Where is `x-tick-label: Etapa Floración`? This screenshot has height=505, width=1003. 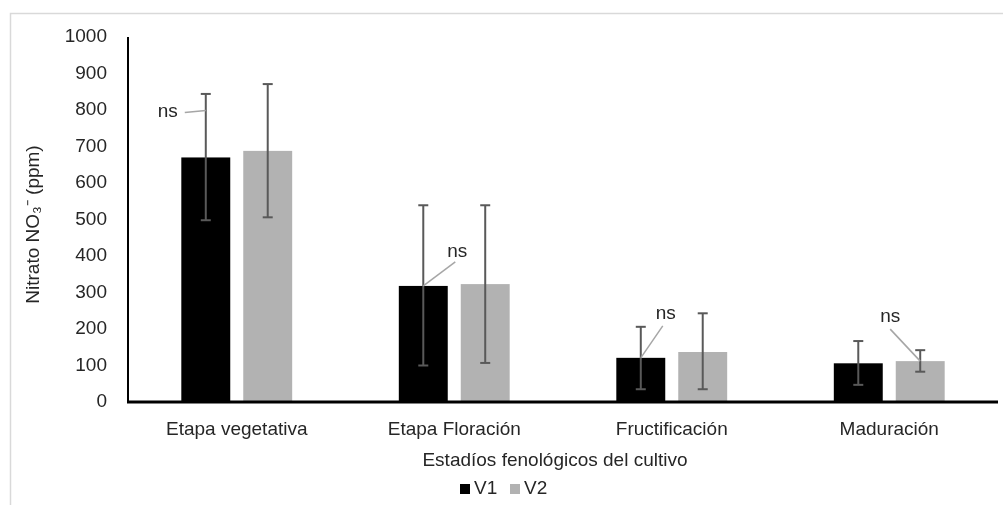
x-tick-label: Etapa Floración is located at coordinates (454, 429).